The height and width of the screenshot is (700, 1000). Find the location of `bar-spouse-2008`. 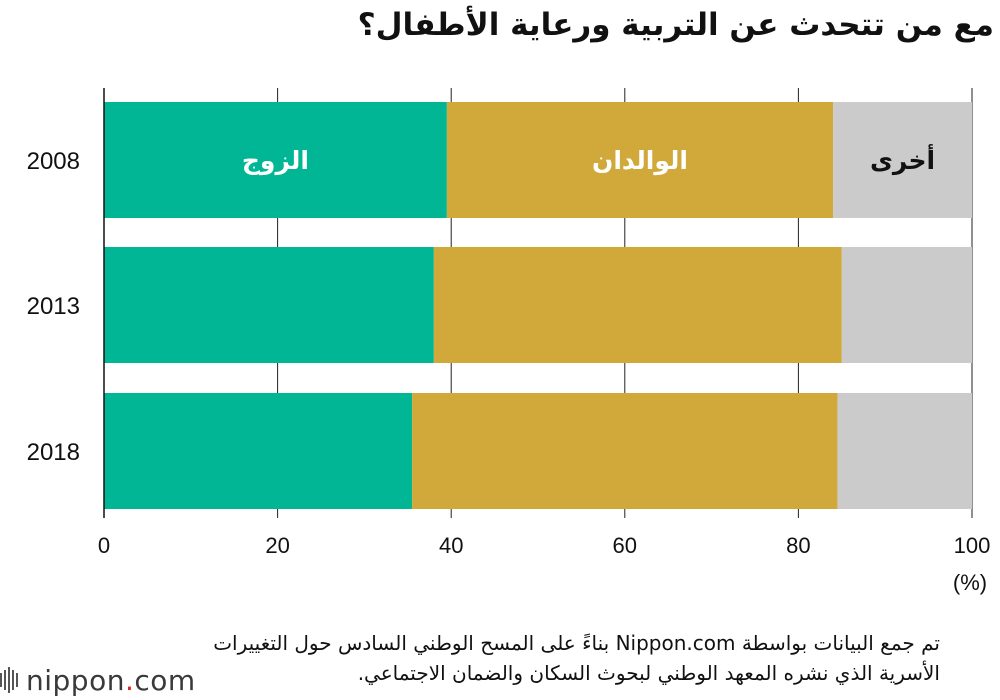

bar-spouse-2008 is located at coordinates (275, 160).